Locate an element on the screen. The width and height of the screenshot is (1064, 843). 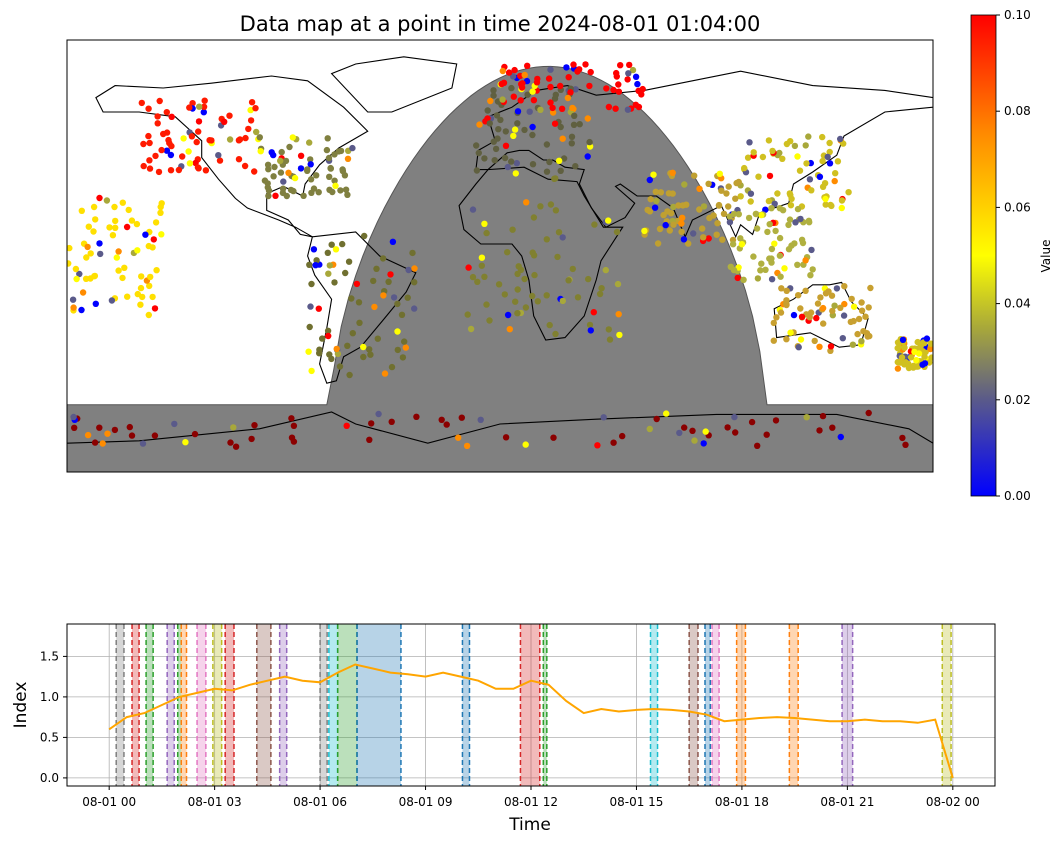
coastline-north-america is located at coordinates (232, 156).